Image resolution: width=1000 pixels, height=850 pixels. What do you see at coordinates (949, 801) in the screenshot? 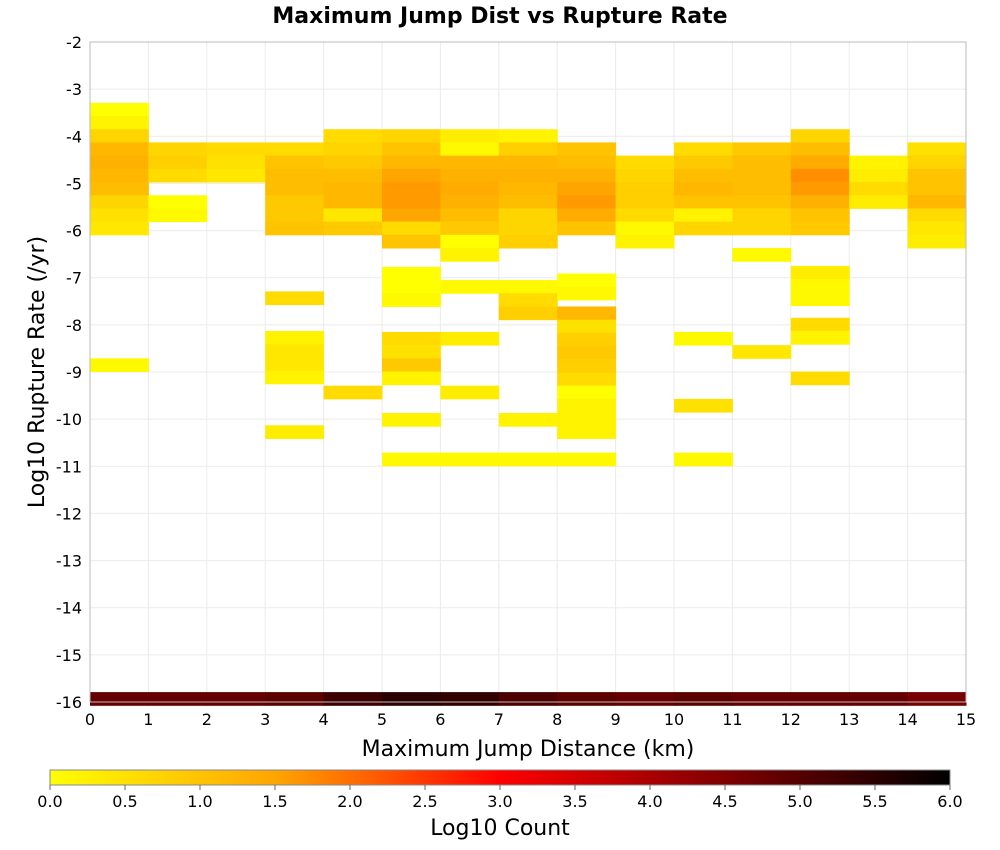
I see `colorbar-tick-label: 6.0` at bounding box center [949, 801].